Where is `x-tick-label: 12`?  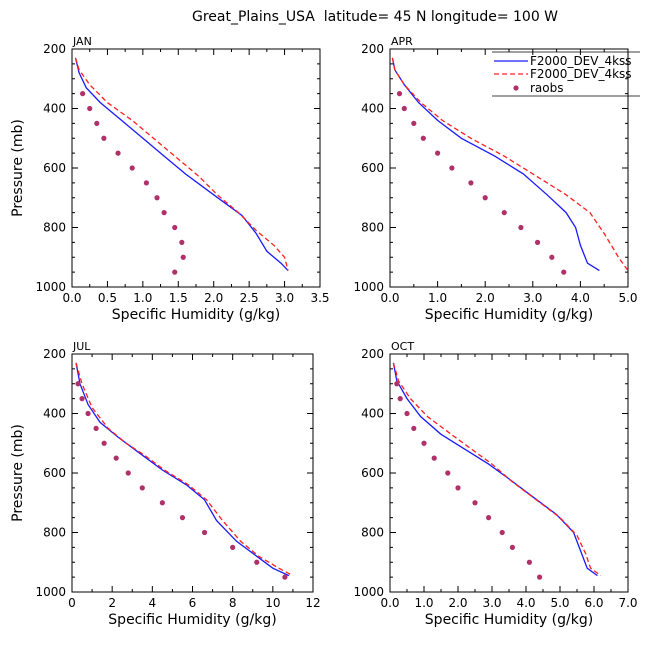 x-tick-label: 12 is located at coordinates (312, 603).